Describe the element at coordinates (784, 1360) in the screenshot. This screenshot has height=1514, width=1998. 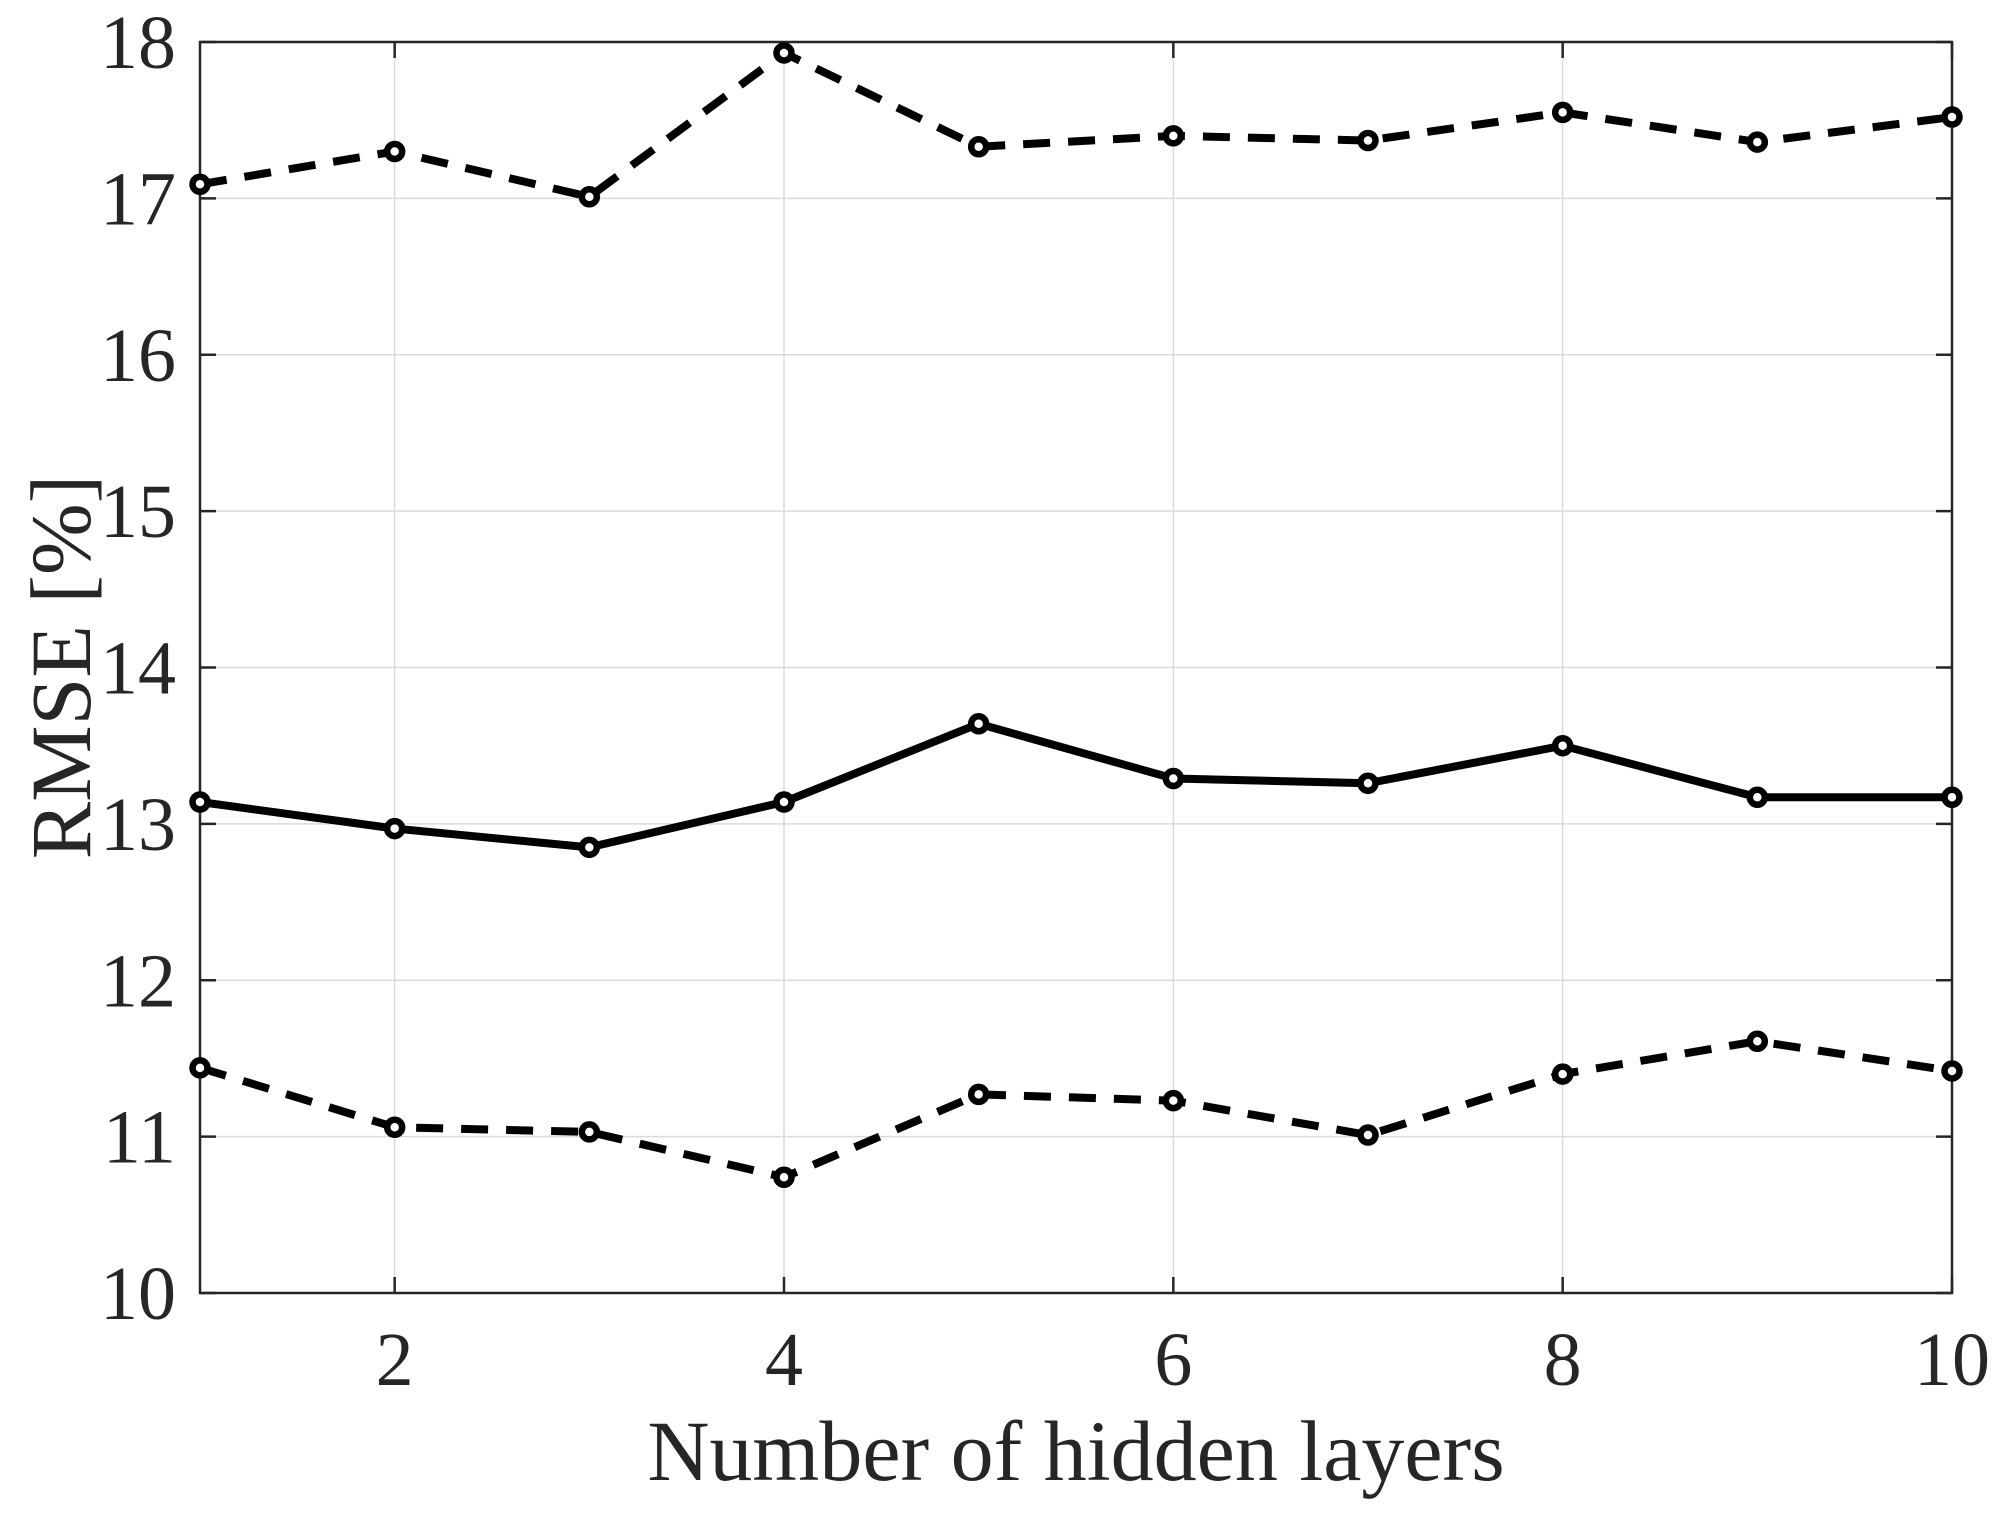
I see `x-tick-label: 4` at that location.